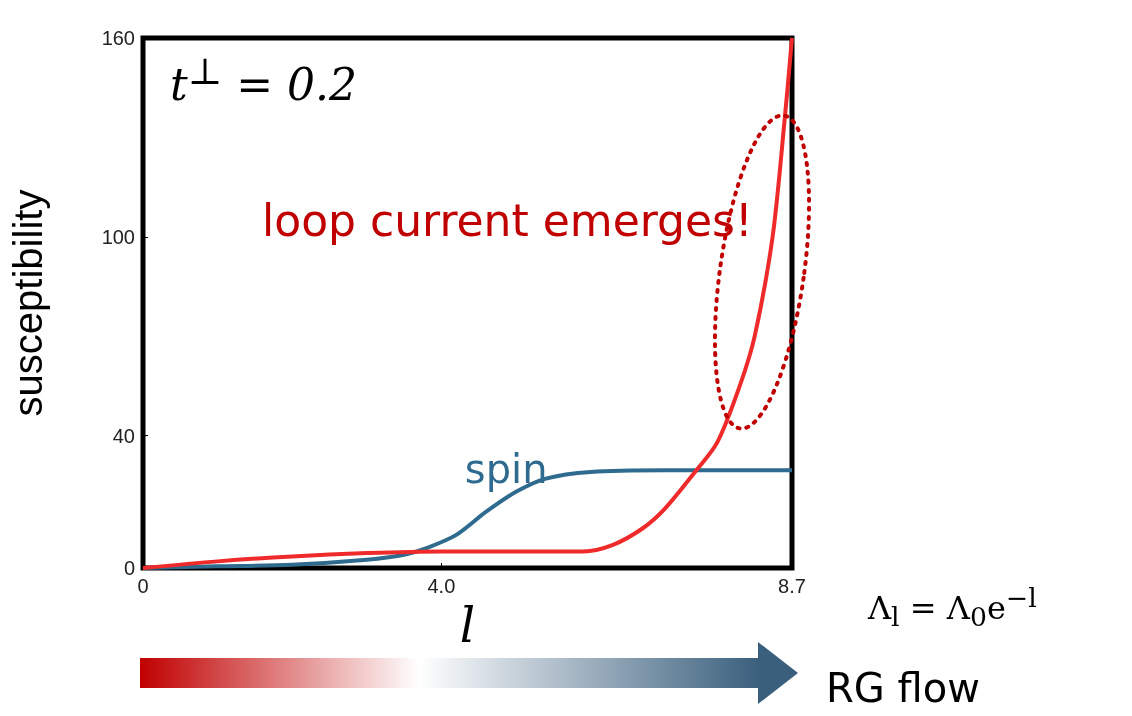 The height and width of the screenshot is (716, 1132). I want to click on x-tick-label: 4.0, so click(441, 586).